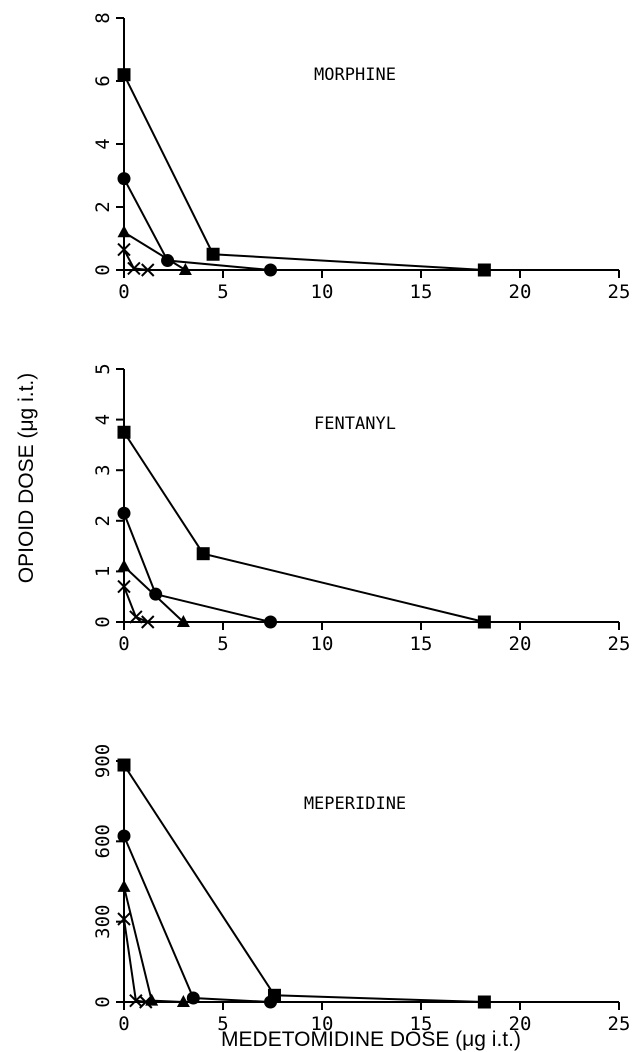 The image size is (636, 1052). I want to click on y-tick-label: 300, so click(103, 922).